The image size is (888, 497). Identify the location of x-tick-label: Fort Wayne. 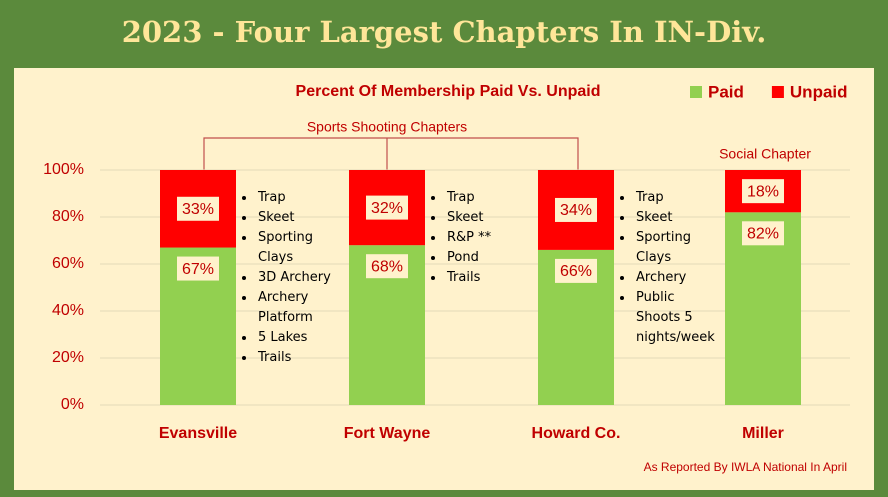
(387, 433).